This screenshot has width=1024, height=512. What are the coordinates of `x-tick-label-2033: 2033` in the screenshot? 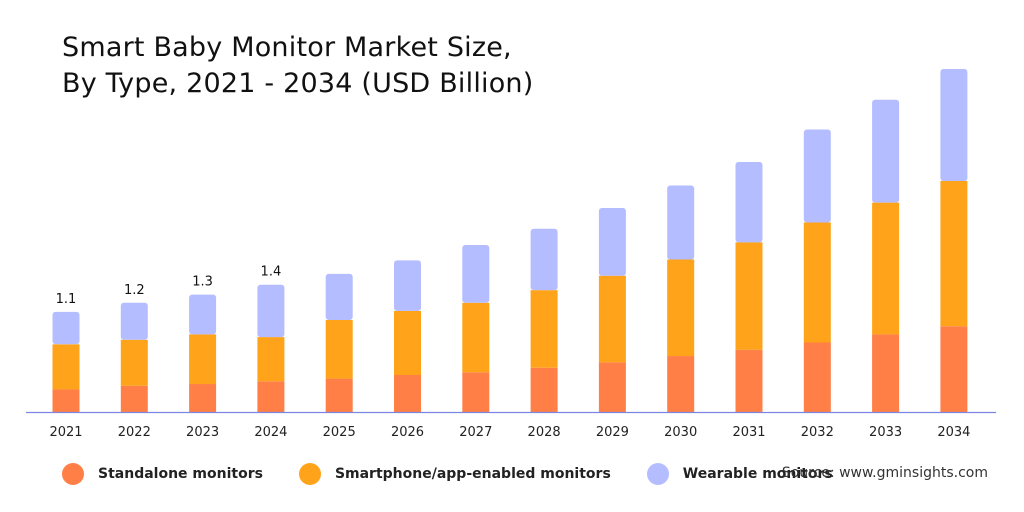 It's located at (885, 432).